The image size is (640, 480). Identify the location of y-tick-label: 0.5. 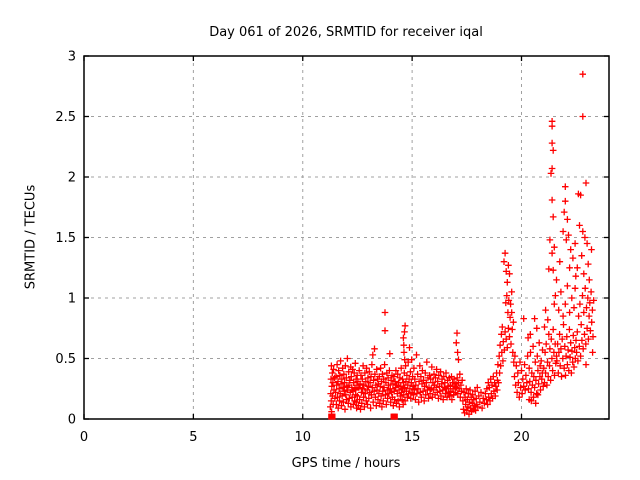
(65, 359).